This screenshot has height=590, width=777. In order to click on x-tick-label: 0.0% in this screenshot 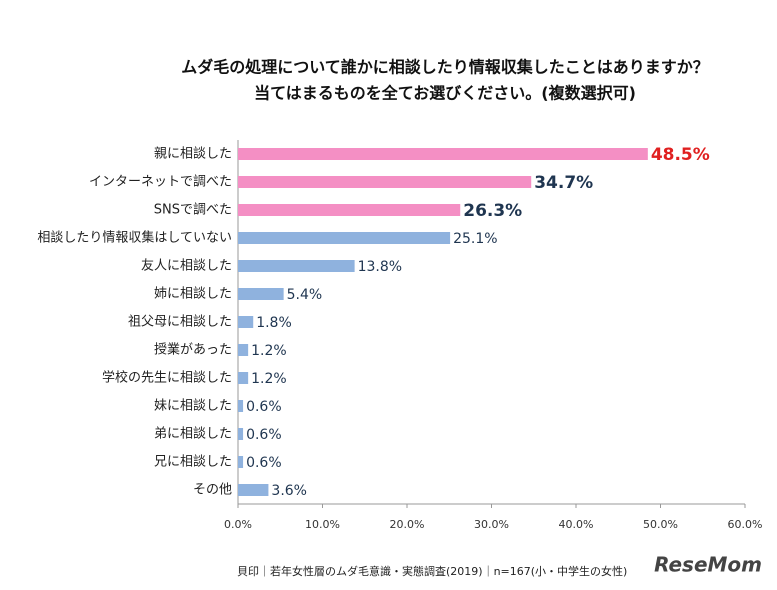, I will do `click(238, 524)`.